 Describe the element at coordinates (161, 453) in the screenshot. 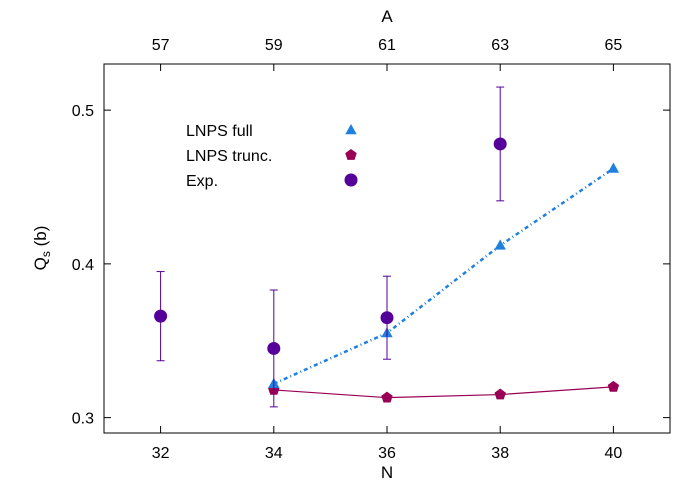

I see `x-tick-label: 32` at that location.